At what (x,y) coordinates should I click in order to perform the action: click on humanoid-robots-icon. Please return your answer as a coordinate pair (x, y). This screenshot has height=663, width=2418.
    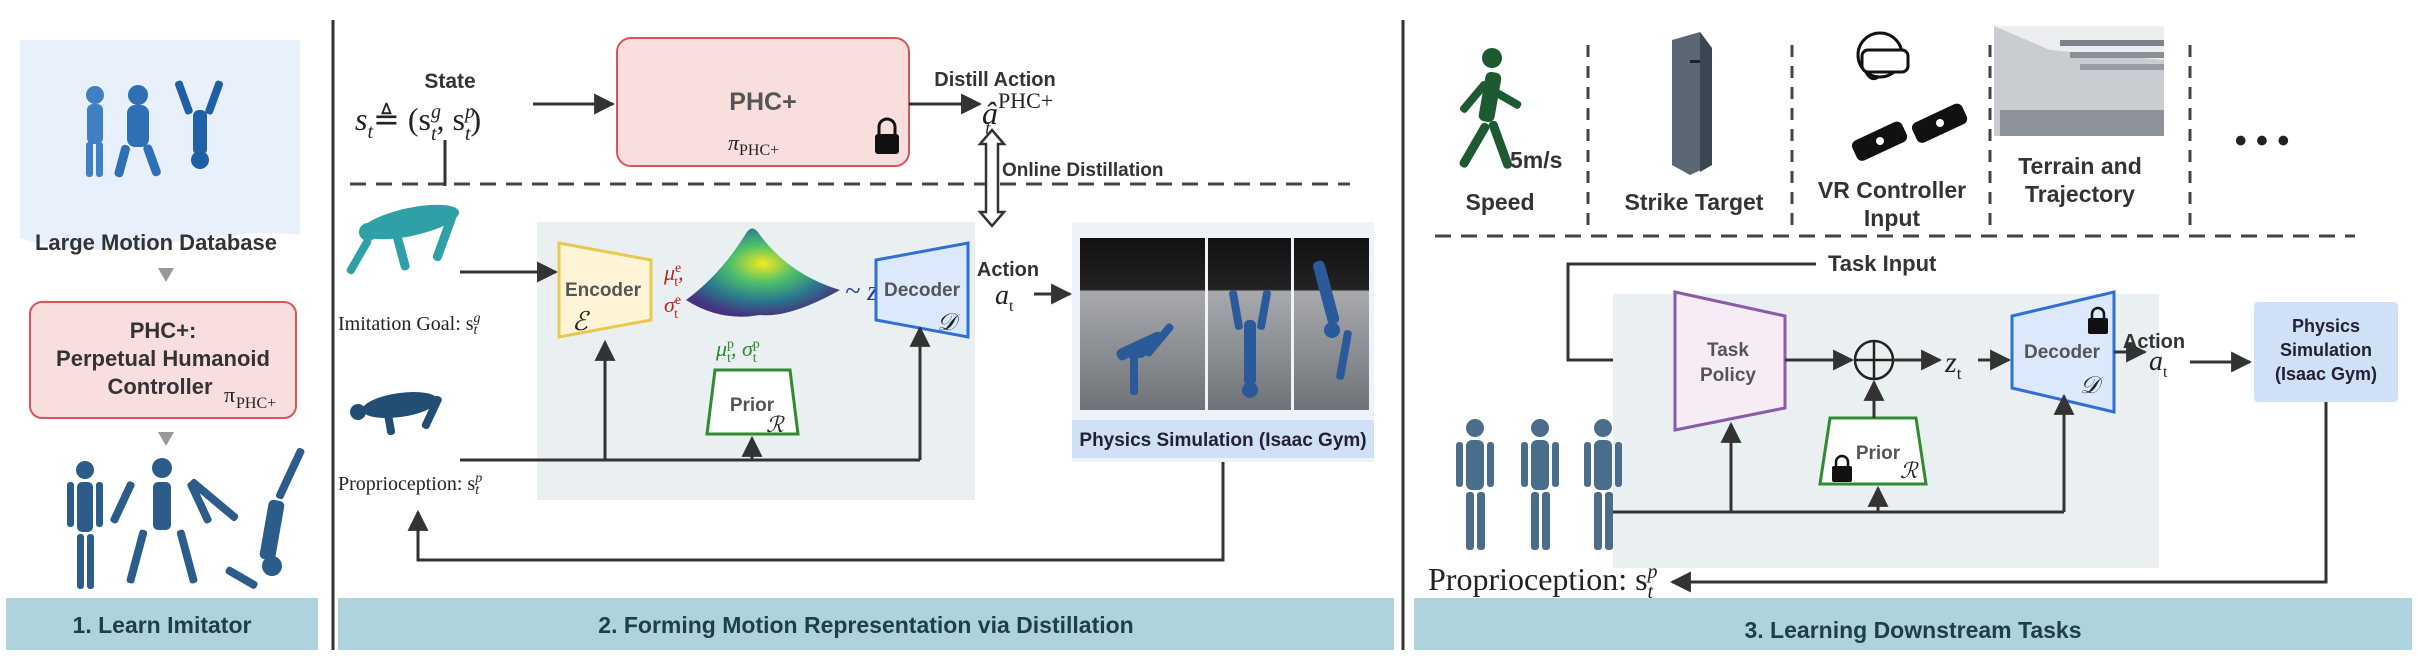
    Looking at the image, I should click on (186, 518).